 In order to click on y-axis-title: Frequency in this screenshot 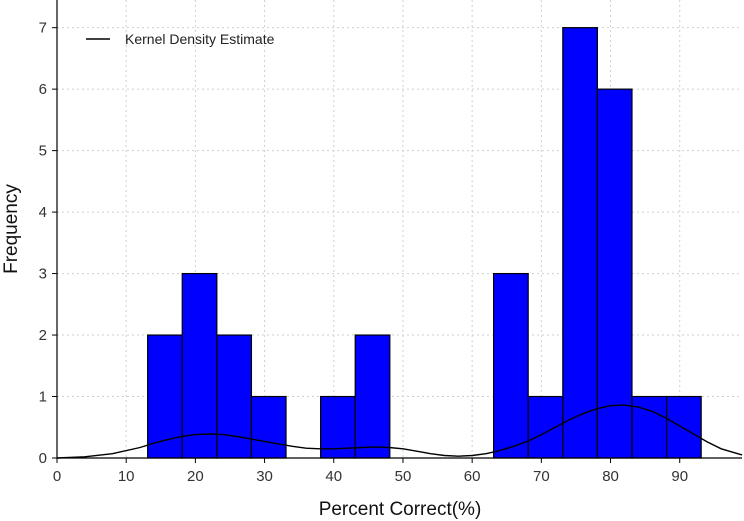, I will do `click(11, 229)`.